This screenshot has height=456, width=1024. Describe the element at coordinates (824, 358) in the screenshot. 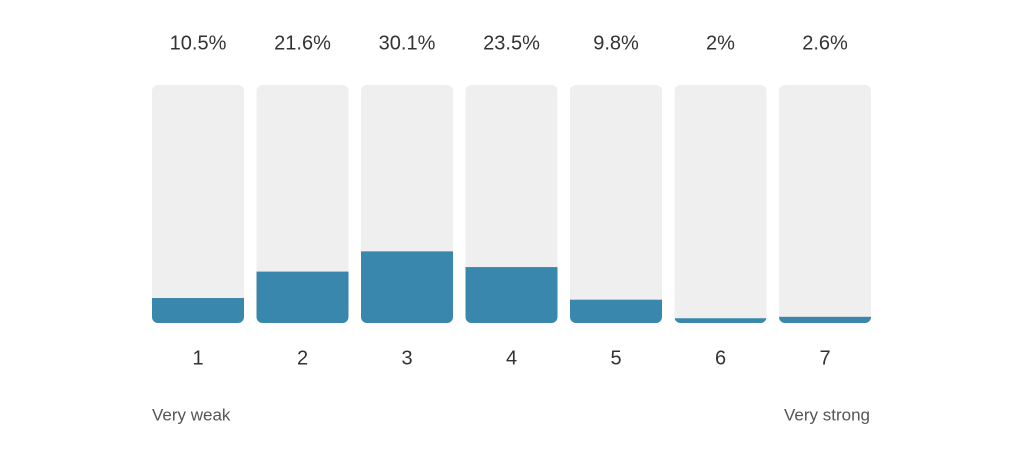

I see `category-label: 7` at that location.